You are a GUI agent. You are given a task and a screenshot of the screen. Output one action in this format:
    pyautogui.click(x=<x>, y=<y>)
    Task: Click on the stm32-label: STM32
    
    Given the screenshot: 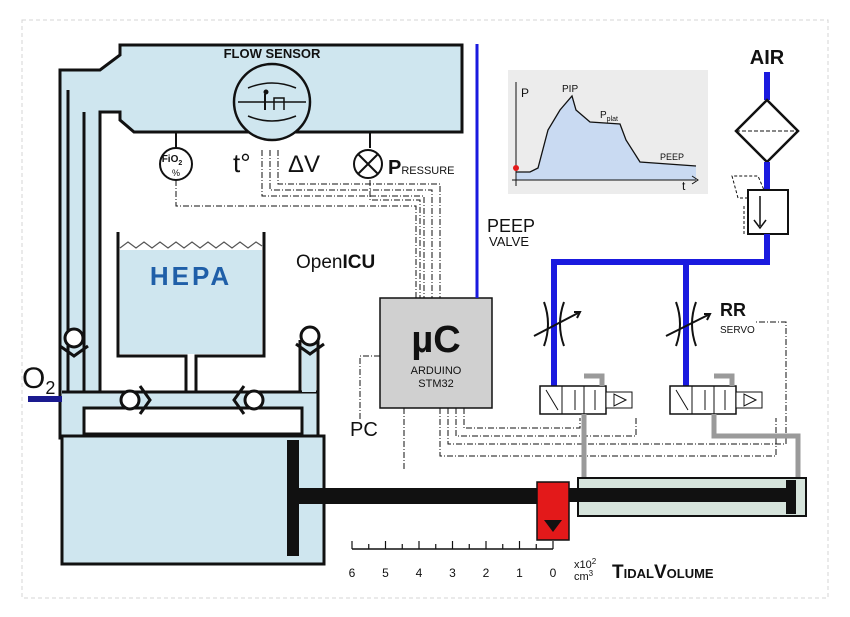 What is the action you would take?
    pyautogui.click(x=435, y=384)
    